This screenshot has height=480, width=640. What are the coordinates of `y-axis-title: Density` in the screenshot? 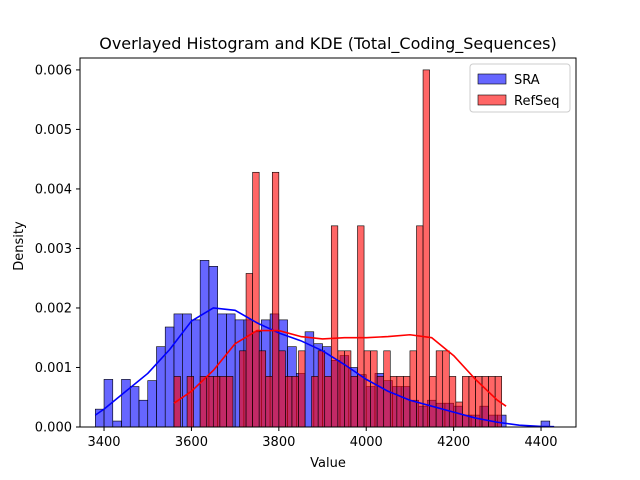 It's located at (19, 246).